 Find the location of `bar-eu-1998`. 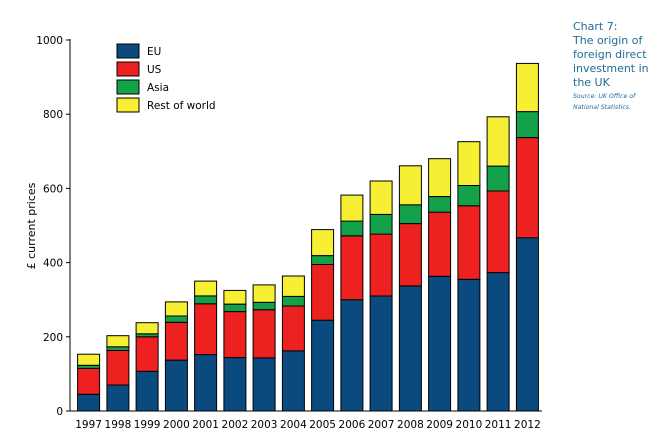

bar-eu-1998 is located at coordinates (118, 398).